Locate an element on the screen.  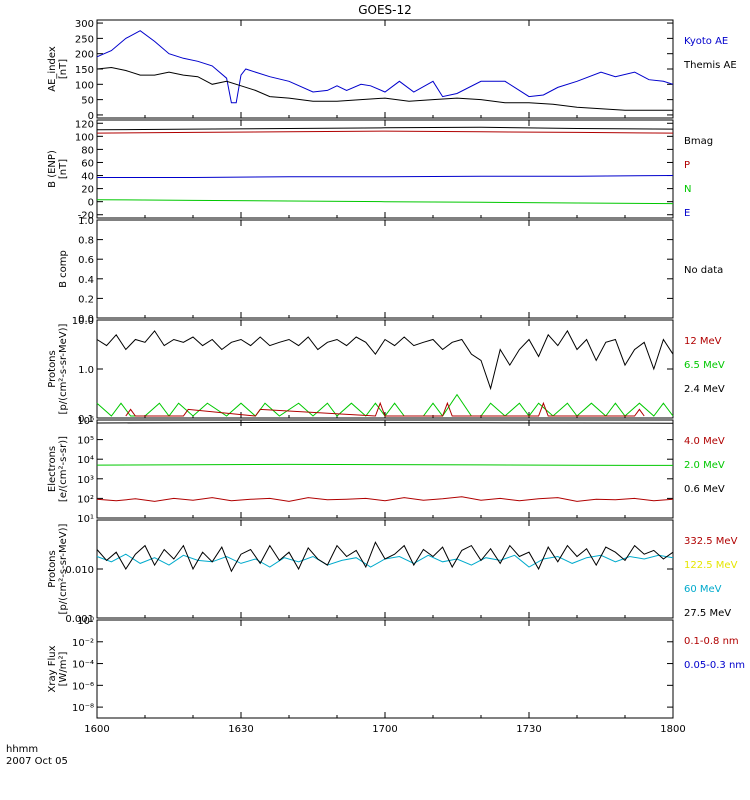
y-tick-label: 10⁵ is located at coordinates (85, 441).